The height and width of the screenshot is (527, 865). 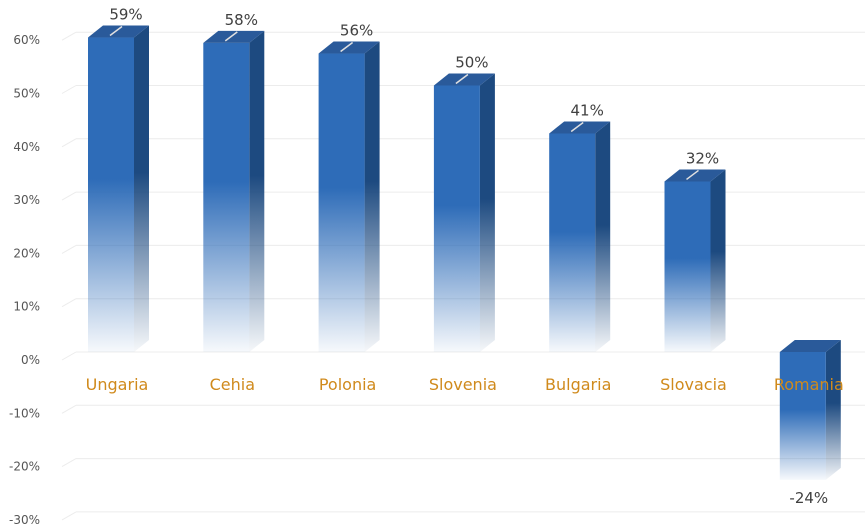 I want to click on data-label: 41%, so click(x=587, y=110).